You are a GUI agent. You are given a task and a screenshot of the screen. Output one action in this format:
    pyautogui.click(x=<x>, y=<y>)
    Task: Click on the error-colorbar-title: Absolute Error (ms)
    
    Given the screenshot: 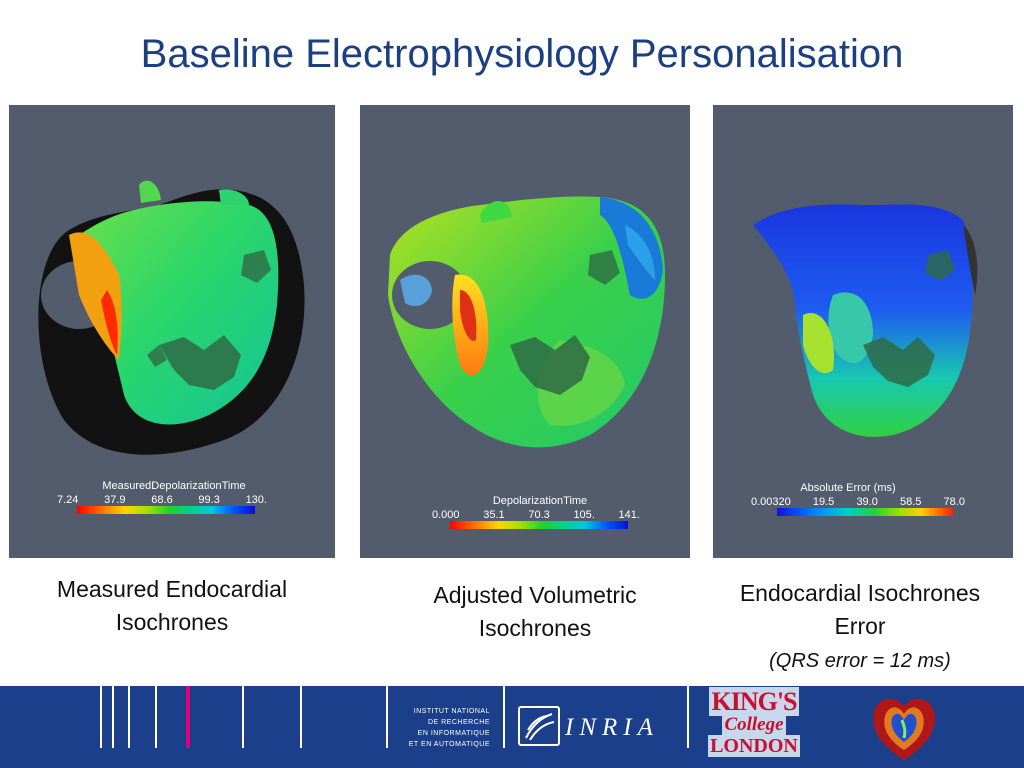 What is the action you would take?
    pyautogui.click(x=848, y=488)
    